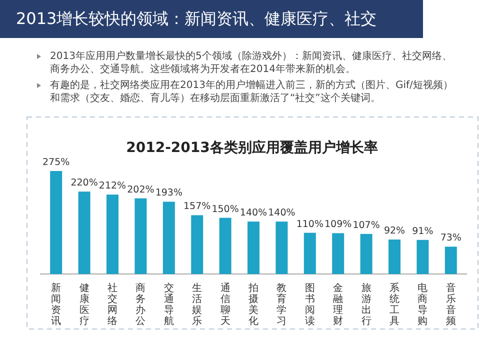  I want to click on data-label: 91%, so click(423, 231).